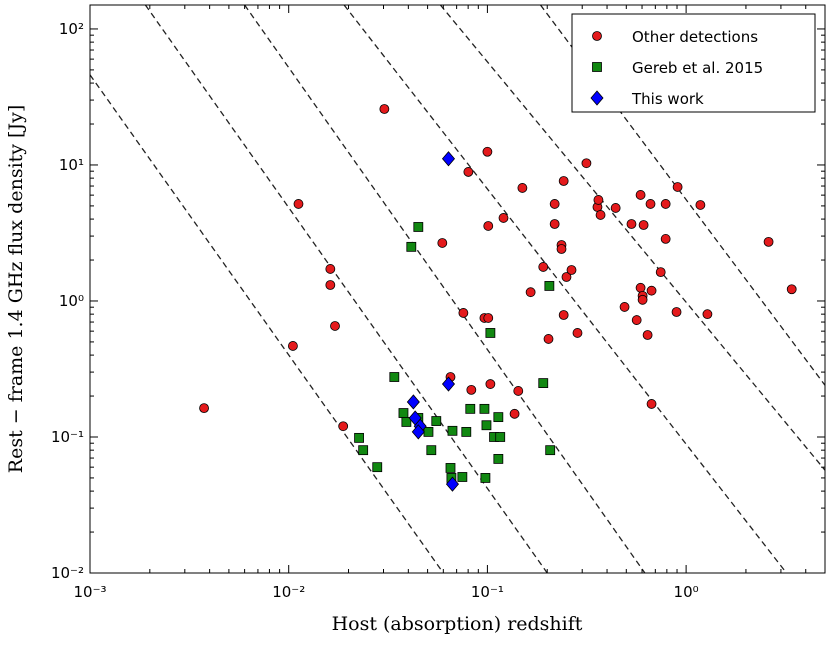 The height and width of the screenshot is (645, 830). What do you see at coordinates (487, 592) in the screenshot?
I see `x-tick-label: 10⁻¹` at bounding box center [487, 592].